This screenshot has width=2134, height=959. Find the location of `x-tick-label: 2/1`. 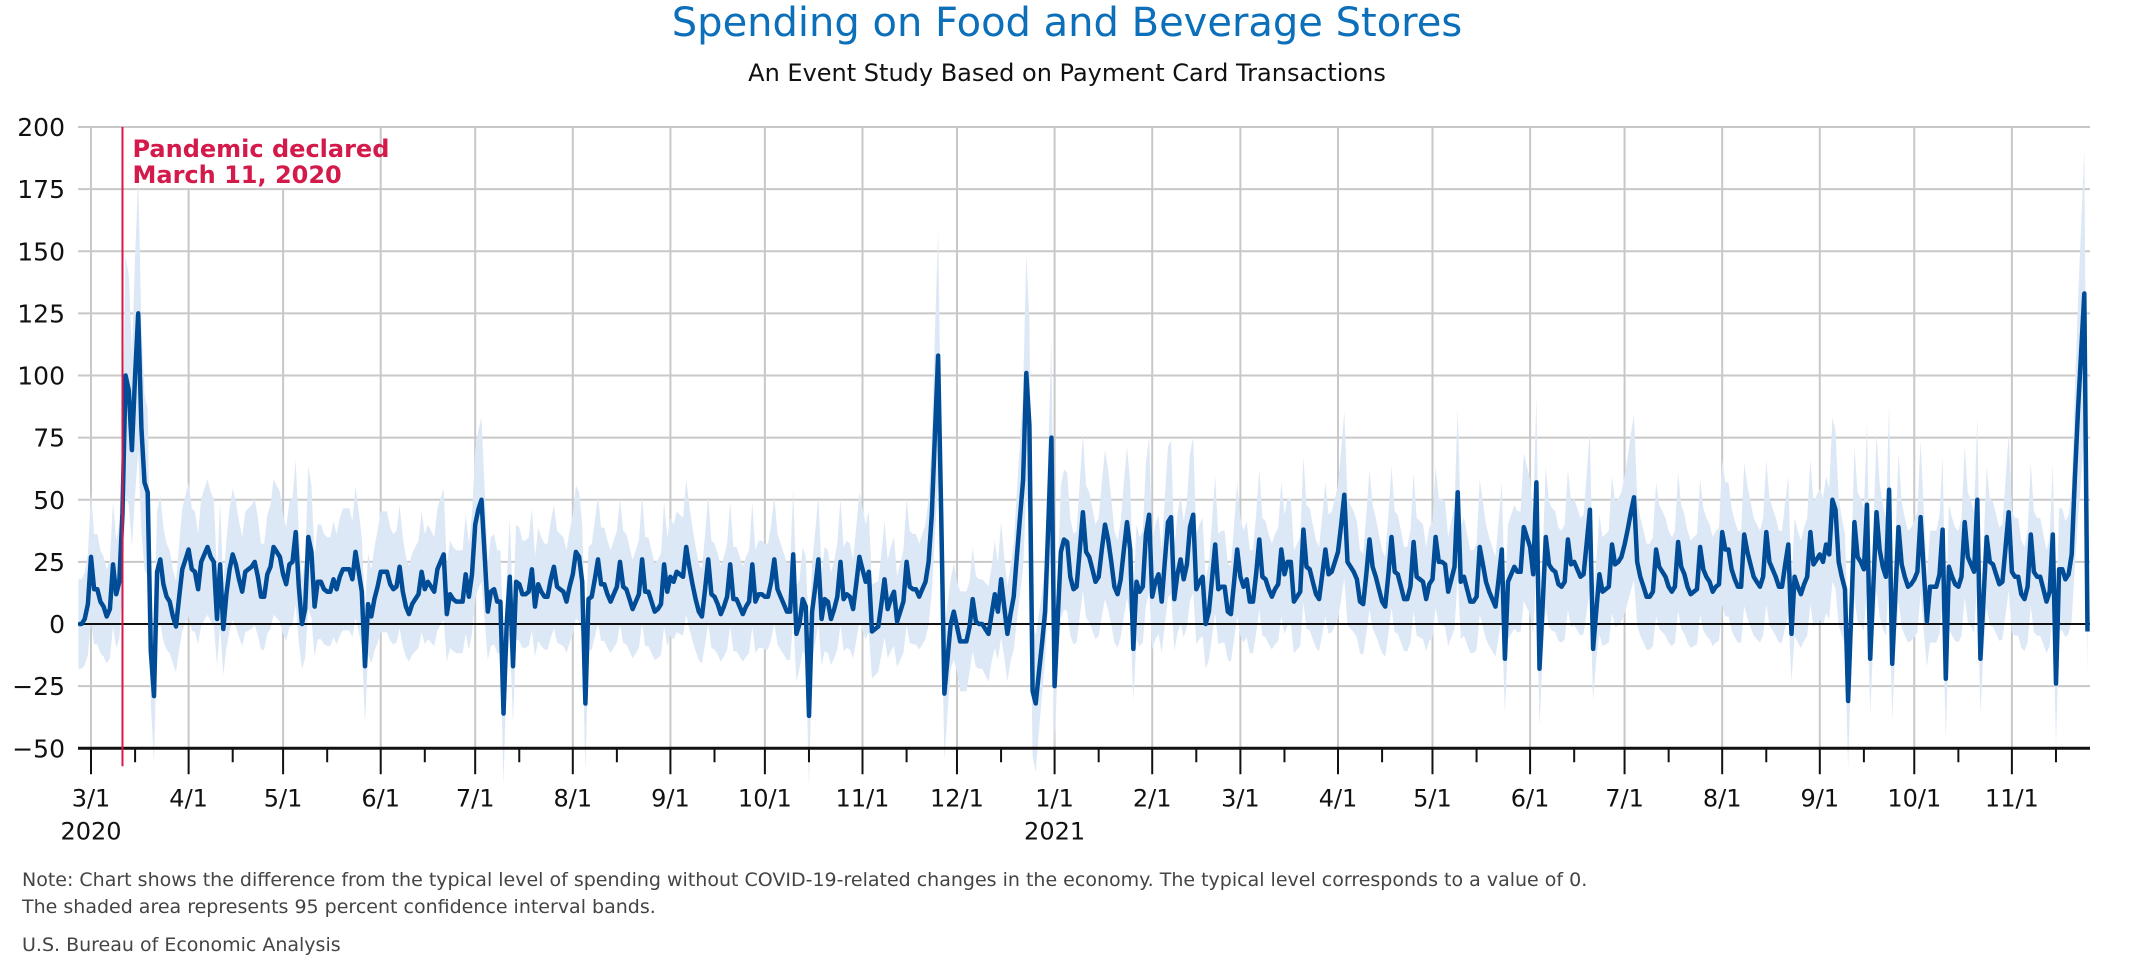

x-tick-label: 2/1 is located at coordinates (1152, 798).